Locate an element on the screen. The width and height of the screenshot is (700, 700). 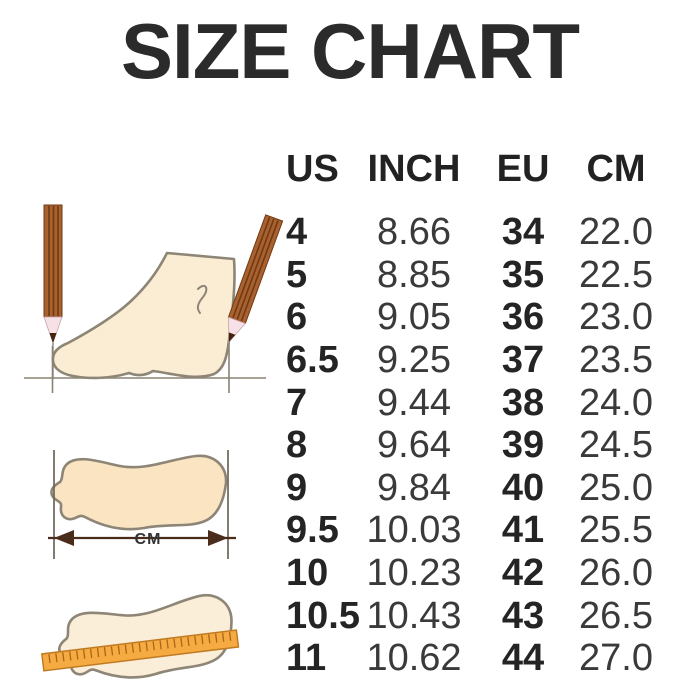
column-header-inch: INCH is located at coordinates (414, 169).